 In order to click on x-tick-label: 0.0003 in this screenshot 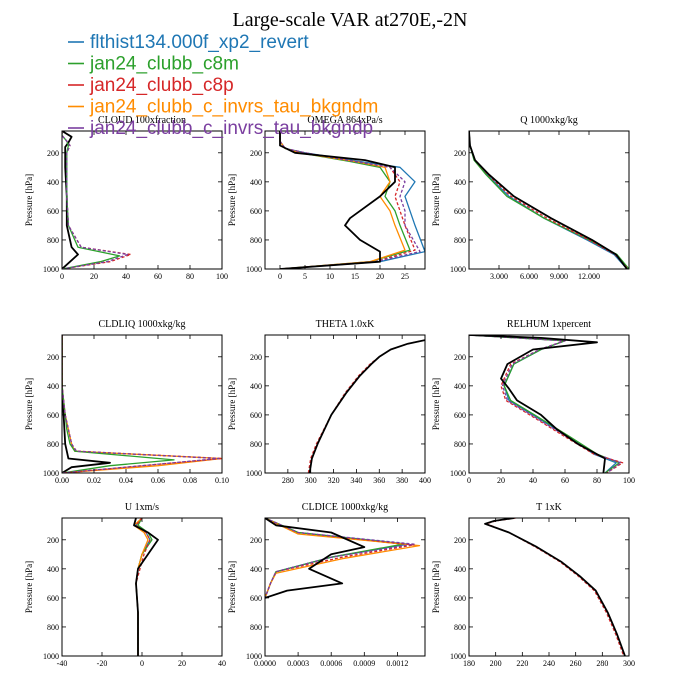, I will do `click(298, 663)`.